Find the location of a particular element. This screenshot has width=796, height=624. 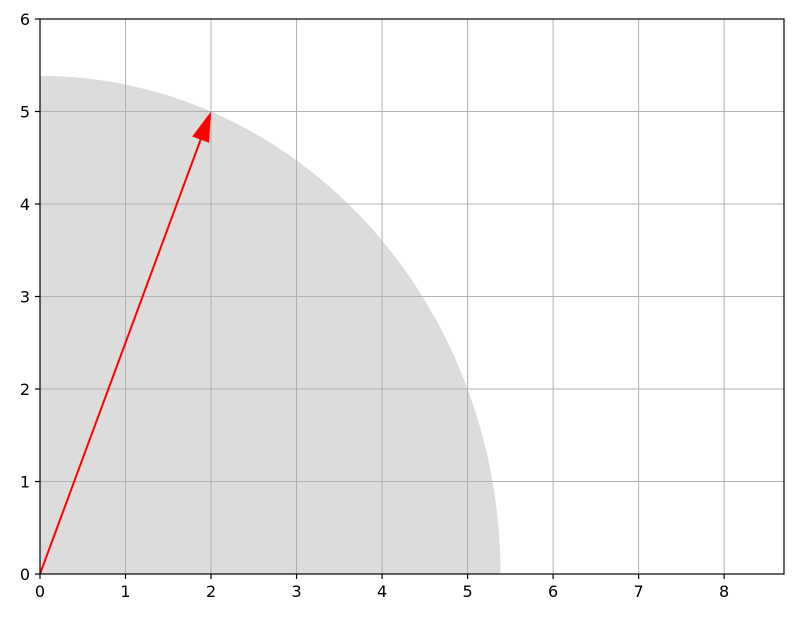

x-tick-label: 1 is located at coordinates (125, 591).